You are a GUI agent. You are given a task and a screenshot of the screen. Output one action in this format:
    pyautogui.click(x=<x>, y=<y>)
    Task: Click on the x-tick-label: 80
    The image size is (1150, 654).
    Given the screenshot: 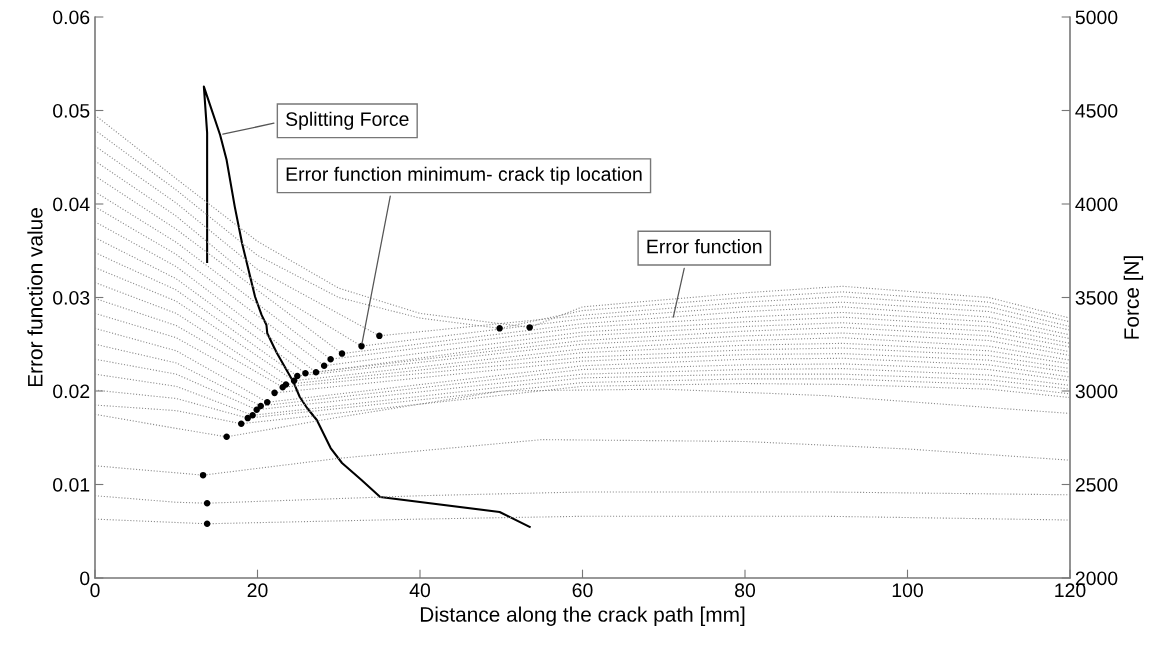 What is the action you would take?
    pyautogui.click(x=745, y=590)
    